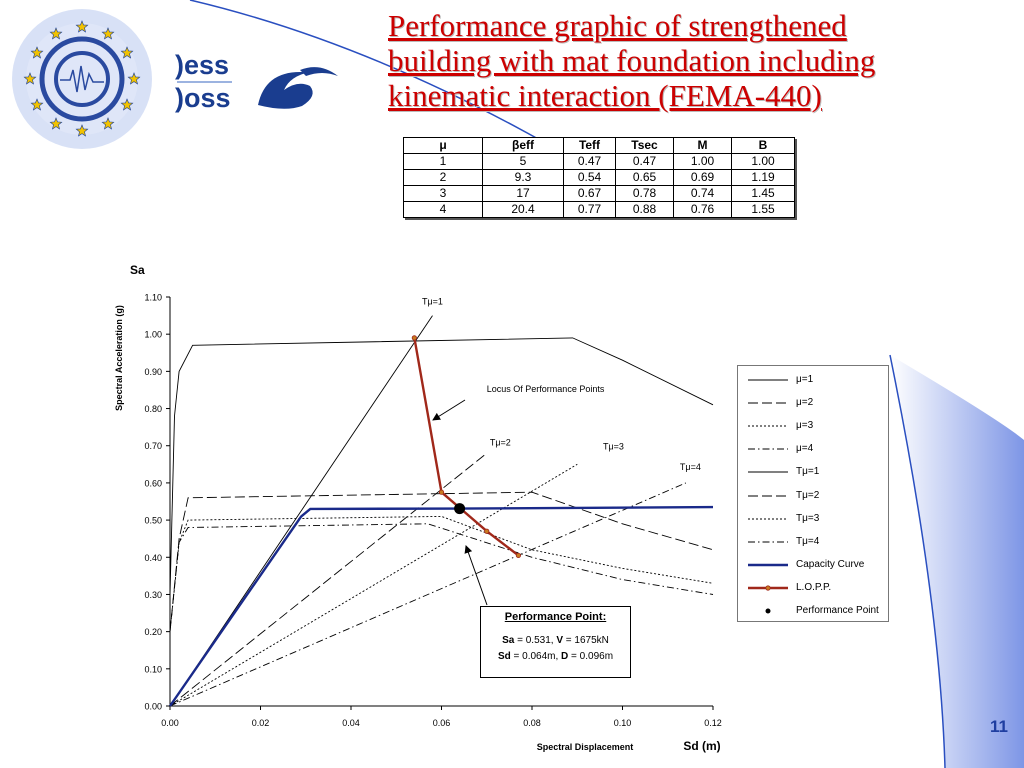  Describe the element at coordinates (837, 610) in the screenshot. I see `legend-label: Performance Point` at that location.